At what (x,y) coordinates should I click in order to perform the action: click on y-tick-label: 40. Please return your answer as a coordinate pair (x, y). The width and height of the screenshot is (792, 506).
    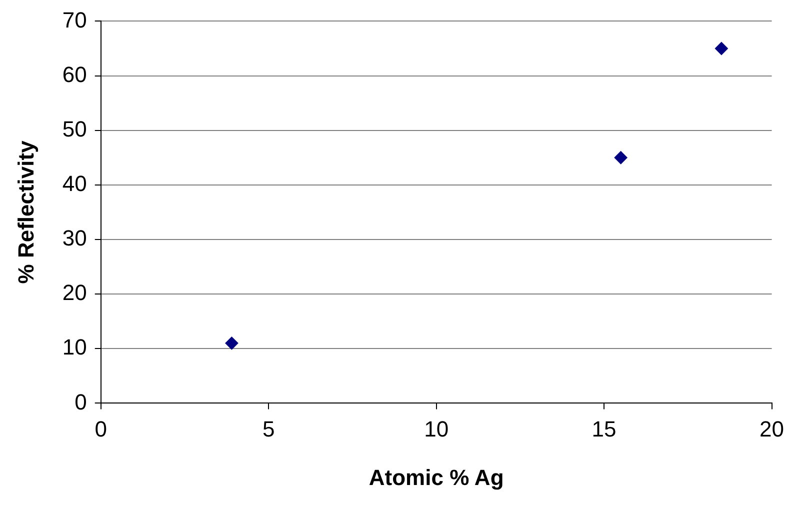
    Looking at the image, I should click on (74, 183).